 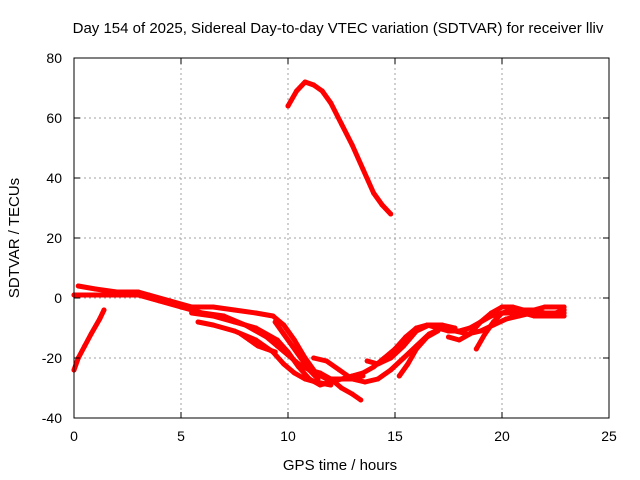 What do you see at coordinates (54, 58) in the screenshot?
I see `y-tick-label: 80` at bounding box center [54, 58].